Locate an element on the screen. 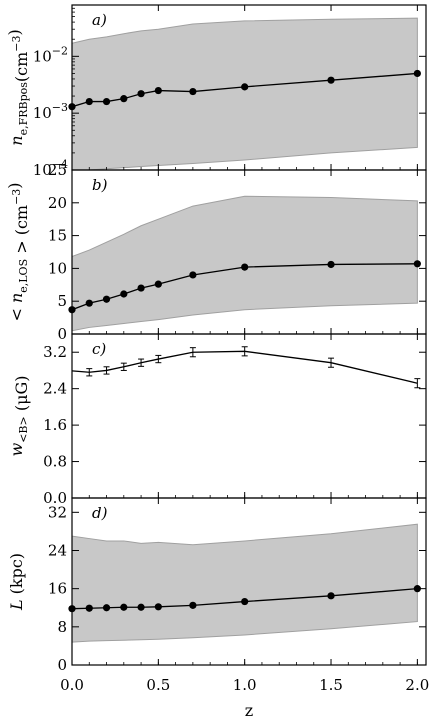 The image size is (436, 725). y-tick-label: 10⁻³ is located at coordinates (50, 111).